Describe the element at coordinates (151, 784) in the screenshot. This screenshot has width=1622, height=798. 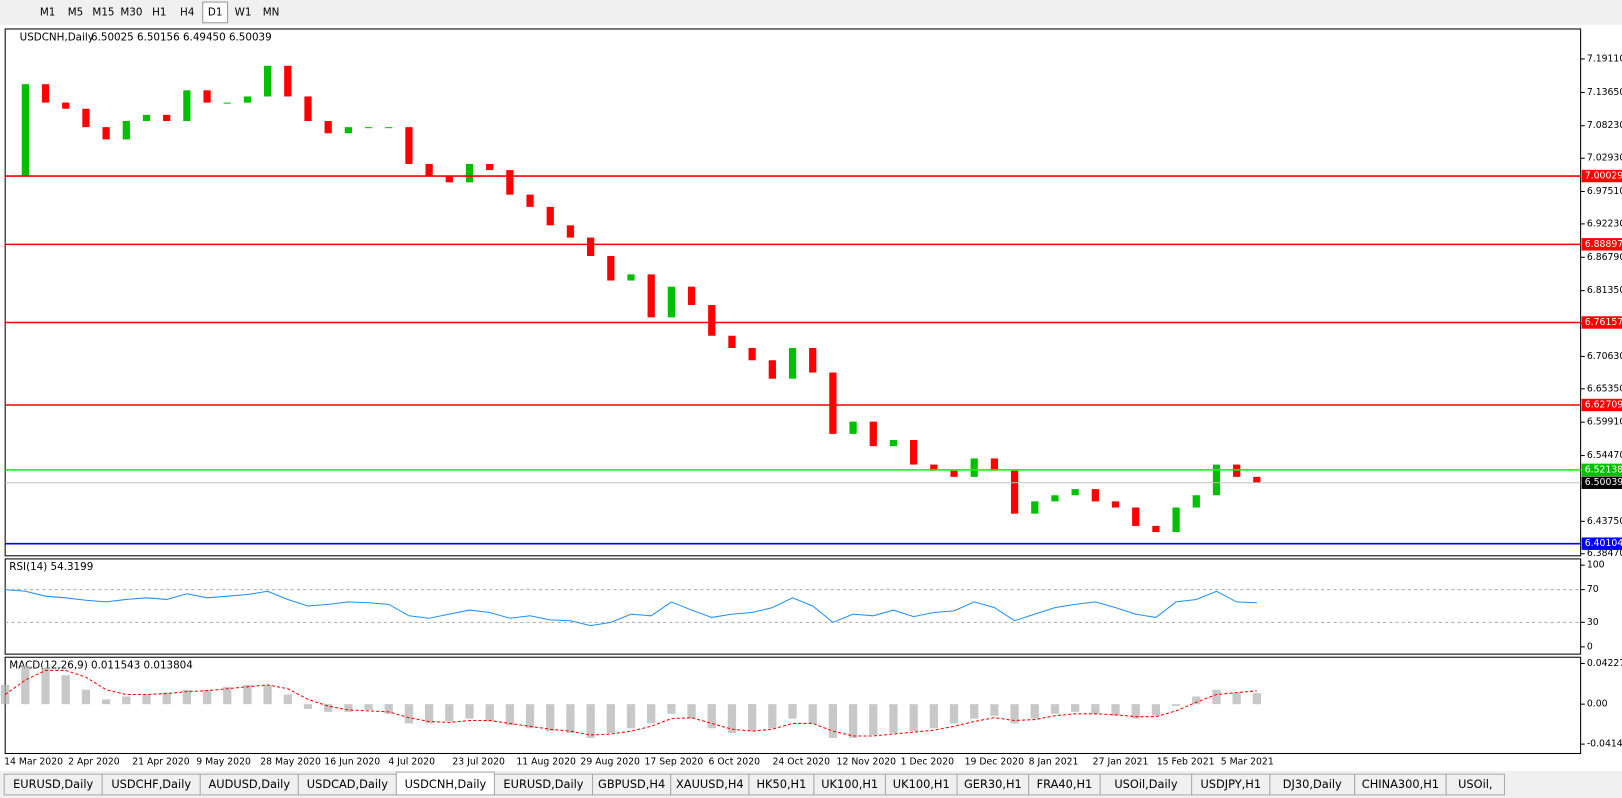
I see `tab-label: USDCHF,Daily` at that location.